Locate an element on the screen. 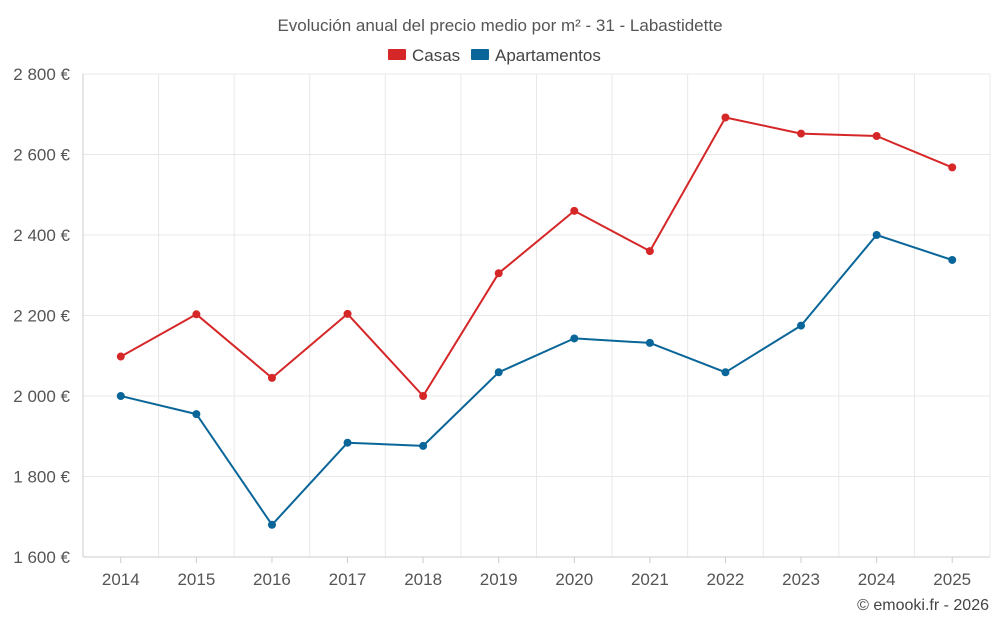 Image resolution: width=1000 pixels, height=625 pixels. data-point-apartamentos-2023 is located at coordinates (801, 325).